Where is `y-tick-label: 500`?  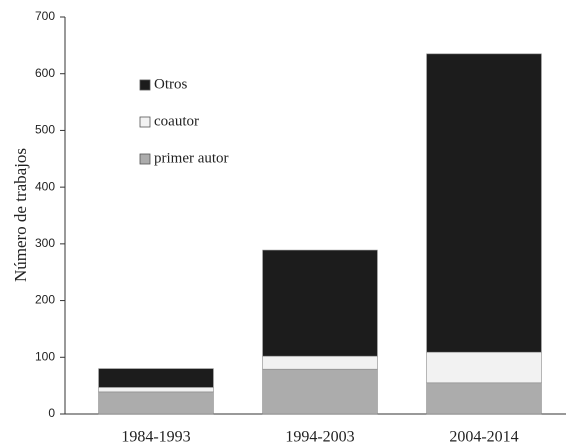 y-tick-label: 500 is located at coordinates (45, 130).